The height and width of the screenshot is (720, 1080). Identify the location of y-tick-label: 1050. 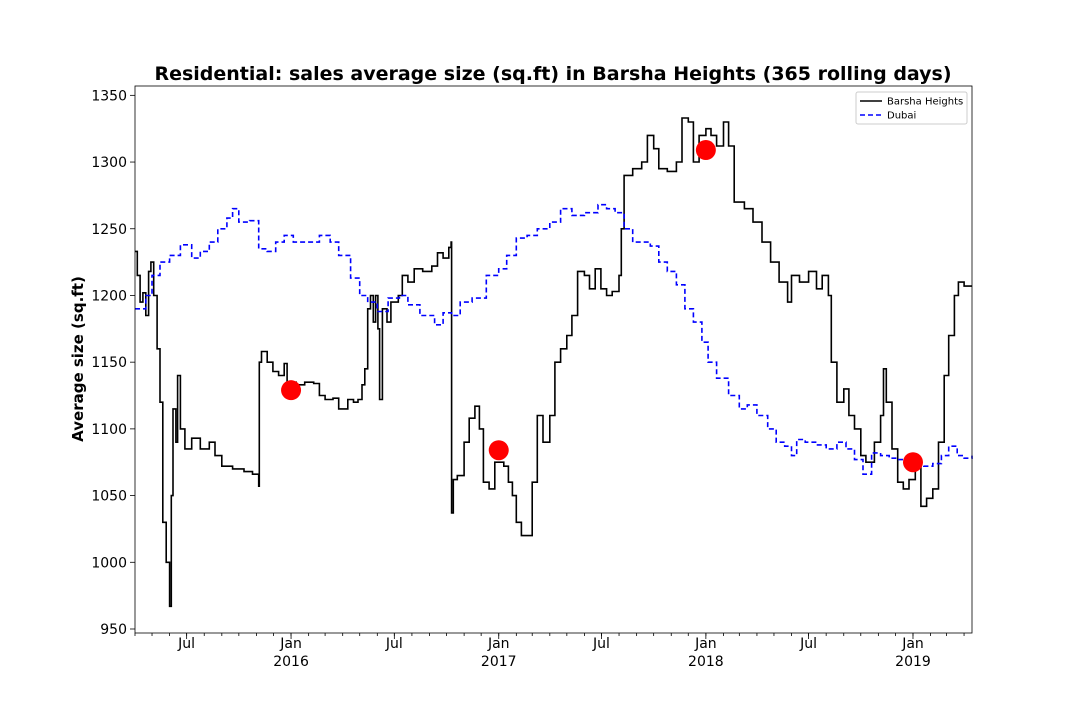
(109, 497).